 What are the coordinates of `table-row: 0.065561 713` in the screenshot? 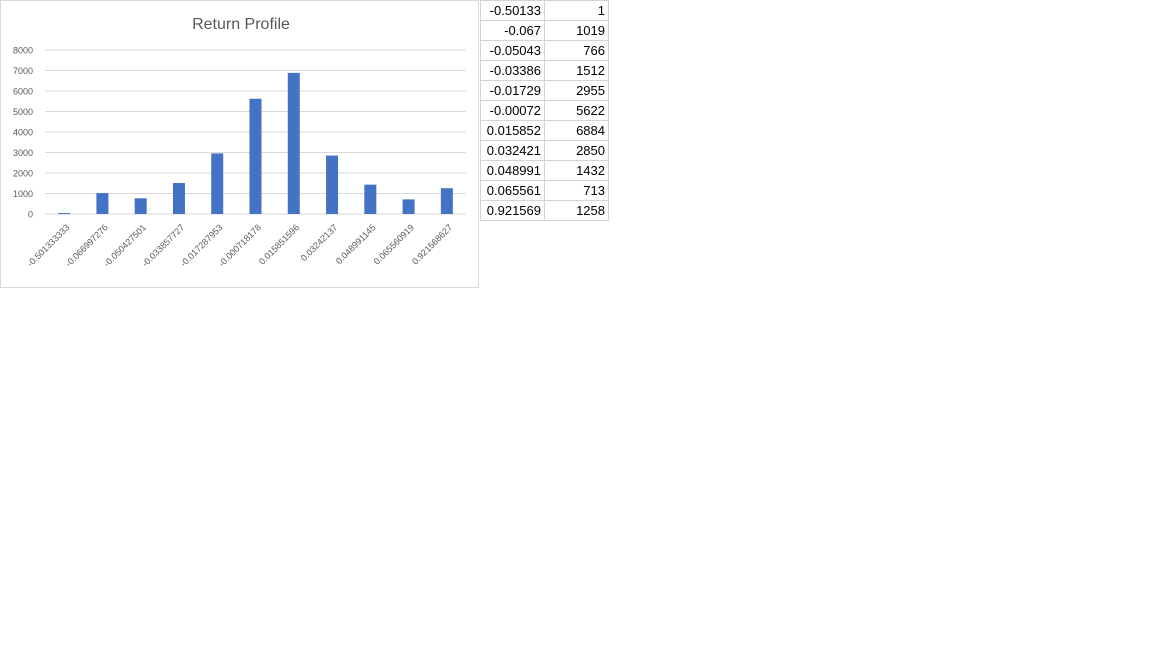 It's located at (544, 190).